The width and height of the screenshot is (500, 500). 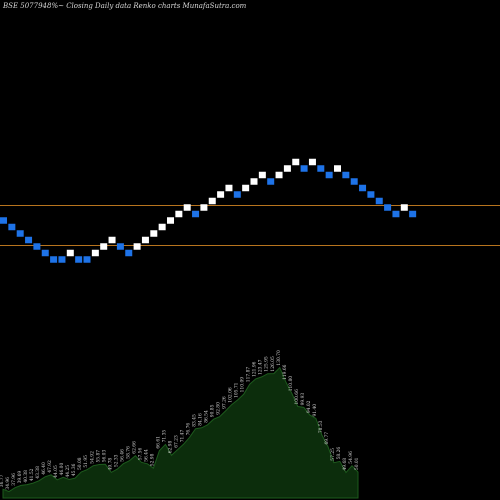 What do you see at coordinates (32, 474) in the screenshot?
I see `volume-value-label: 41.52` at bounding box center [32, 474].